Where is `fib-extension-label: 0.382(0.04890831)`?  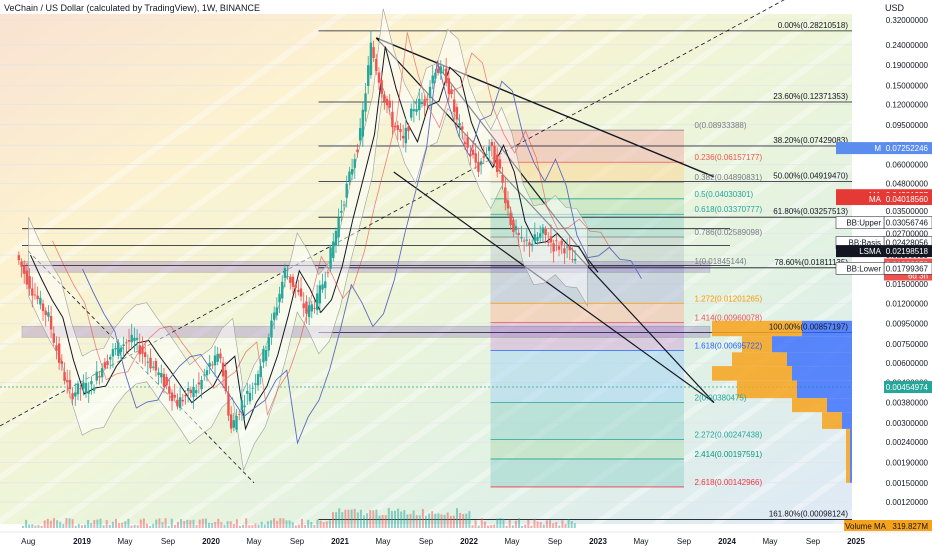
fib-extension-label: 0.382(0.04890831) is located at coordinates (729, 177).